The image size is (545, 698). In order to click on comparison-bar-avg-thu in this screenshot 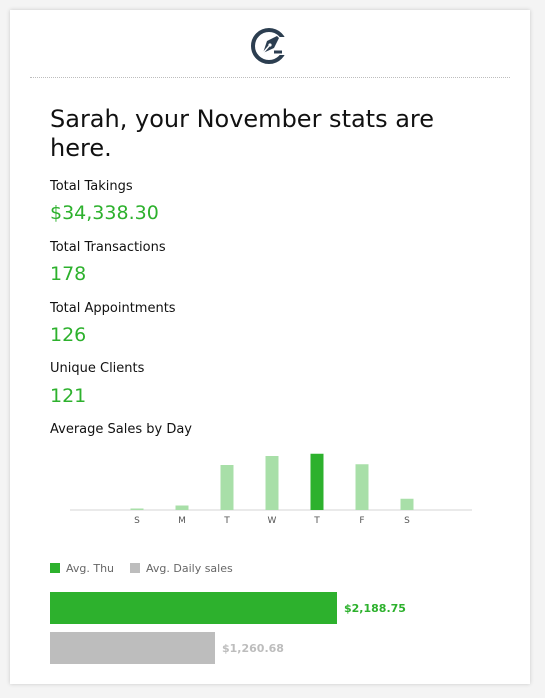, I will do `click(193, 608)`.